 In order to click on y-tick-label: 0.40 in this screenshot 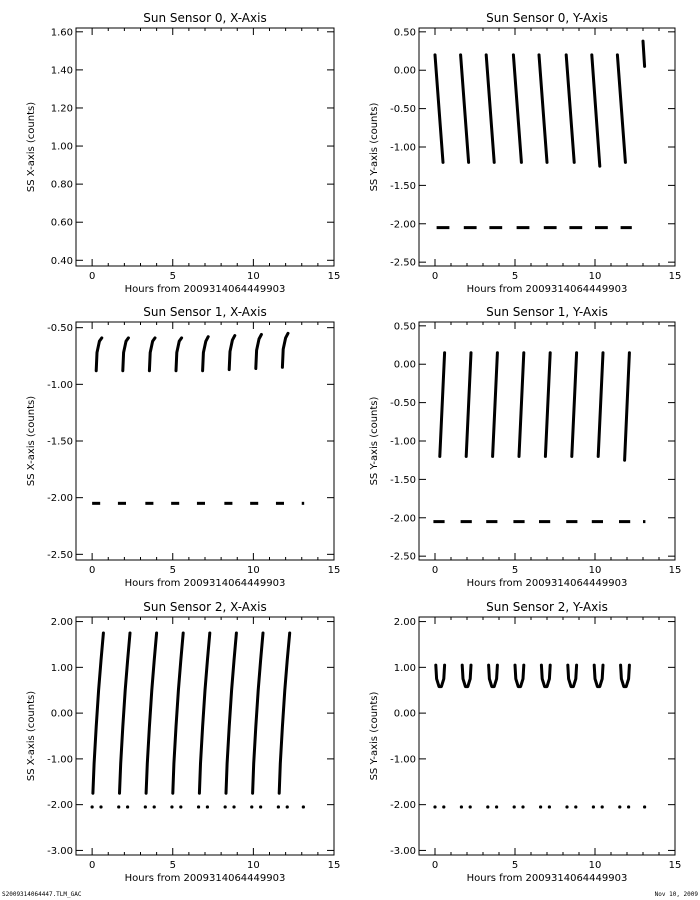, I will do `click(62, 261)`.